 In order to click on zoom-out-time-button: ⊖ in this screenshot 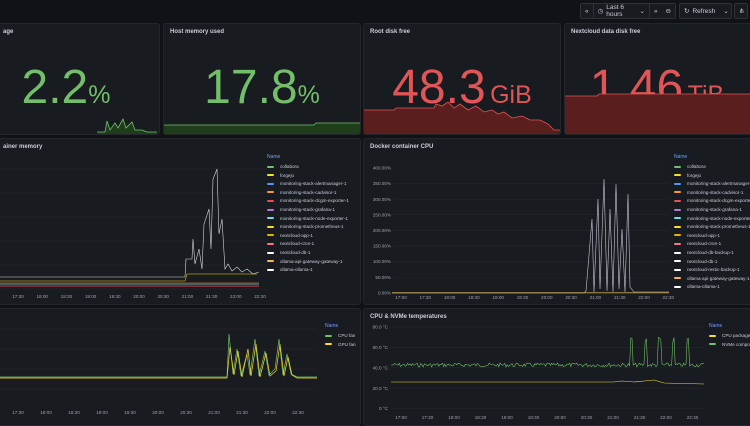, I will do `click(668, 11)`.